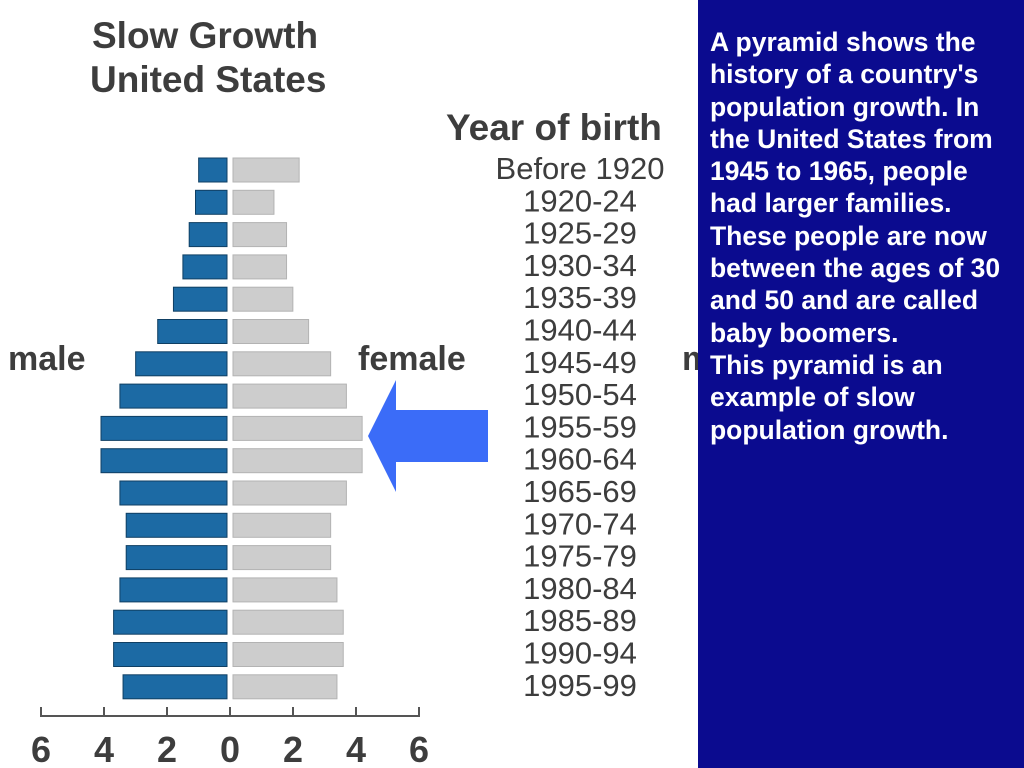 This screenshot has width=1024, height=768. I want to click on x-axis: 6 4 2 0 2 4 6, so click(230, 737).